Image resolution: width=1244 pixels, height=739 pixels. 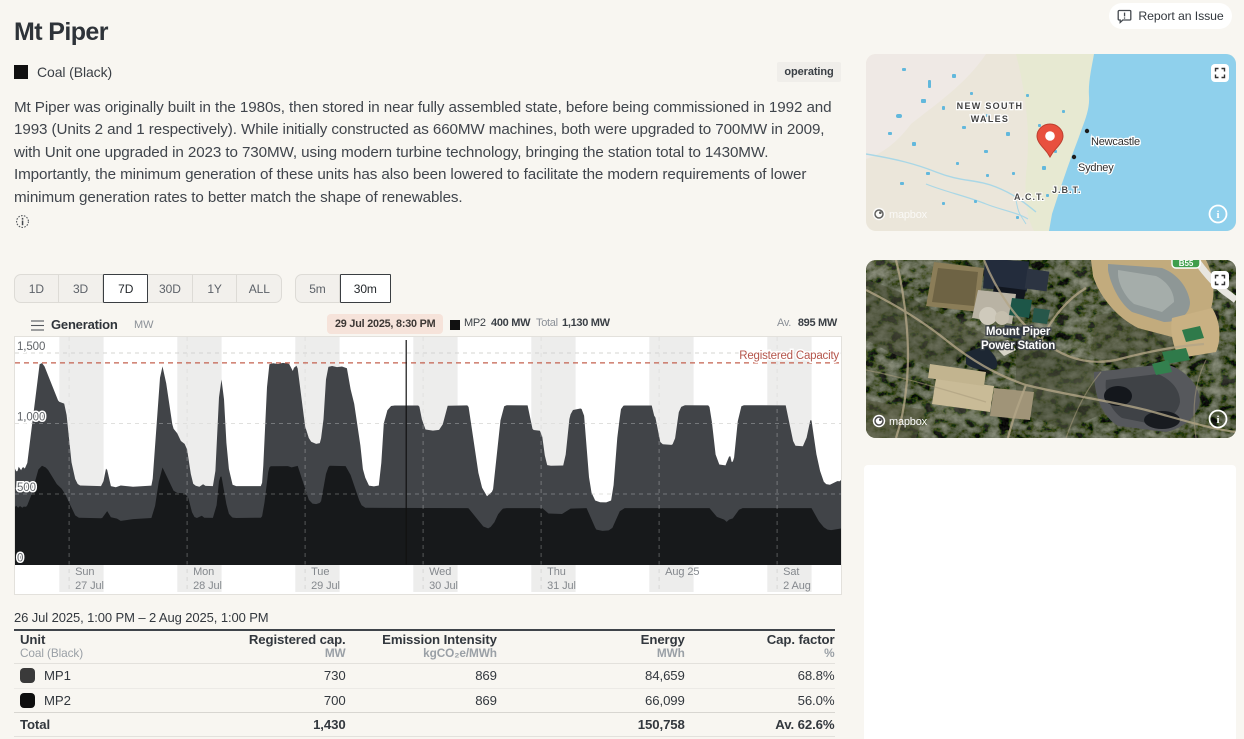 I want to click on svg-text: Wed, so click(x=440, y=572).